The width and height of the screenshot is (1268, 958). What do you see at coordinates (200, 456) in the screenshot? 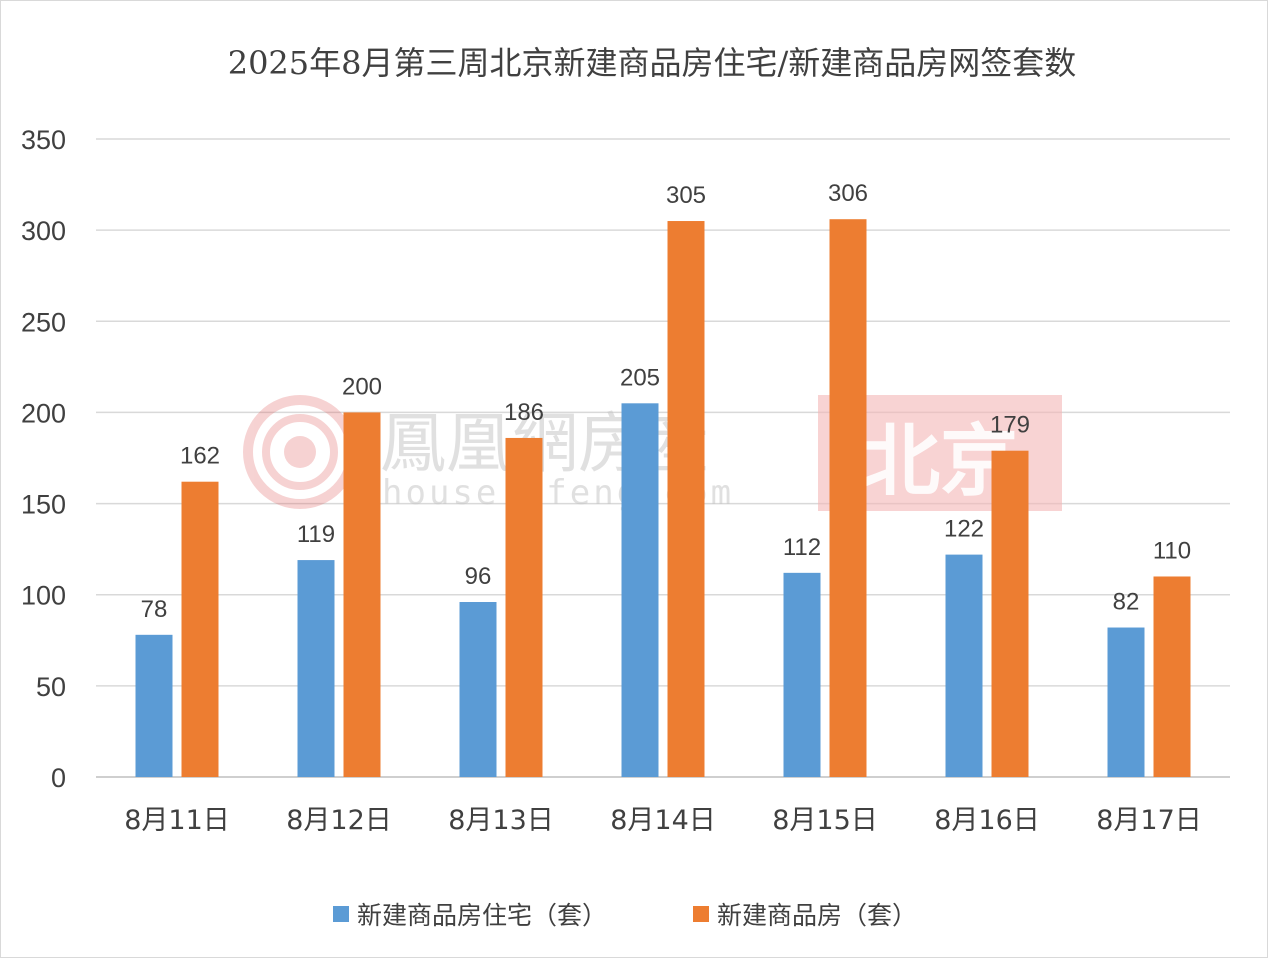
I see `data-label: 162` at bounding box center [200, 456].